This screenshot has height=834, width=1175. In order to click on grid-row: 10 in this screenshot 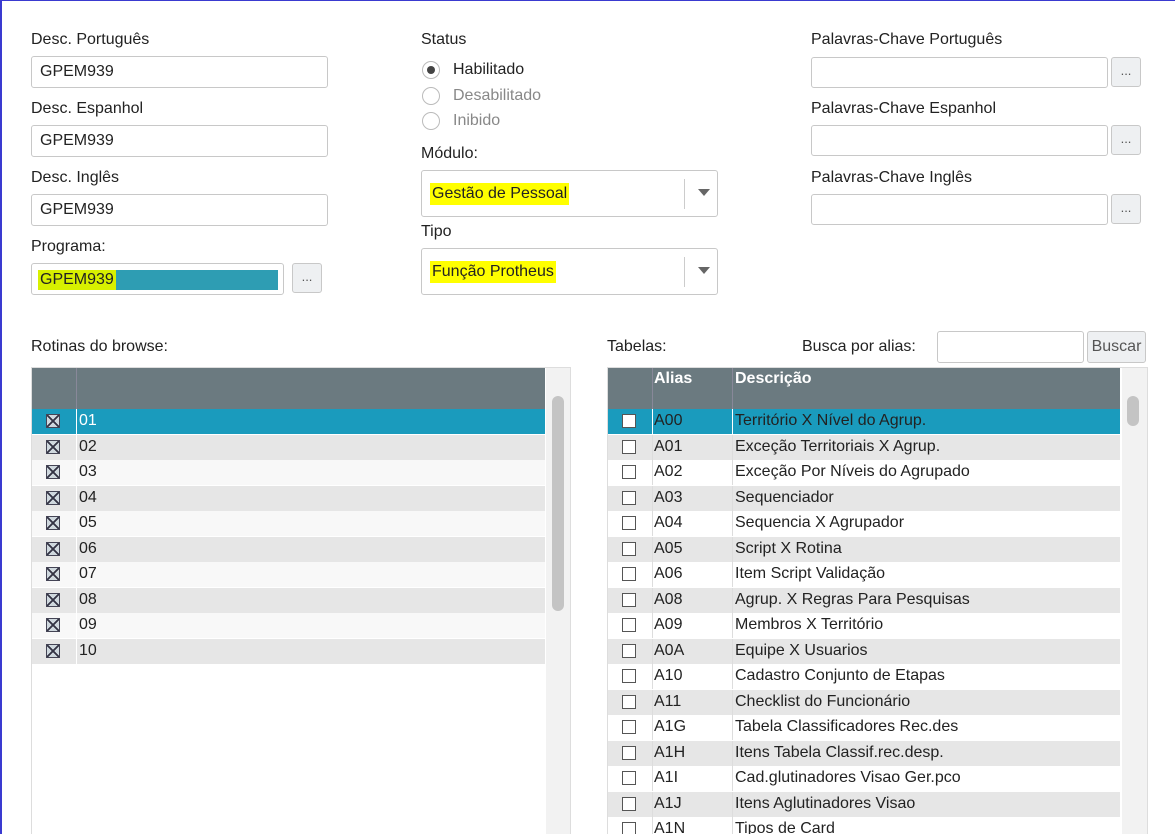, I will do `click(288, 651)`.